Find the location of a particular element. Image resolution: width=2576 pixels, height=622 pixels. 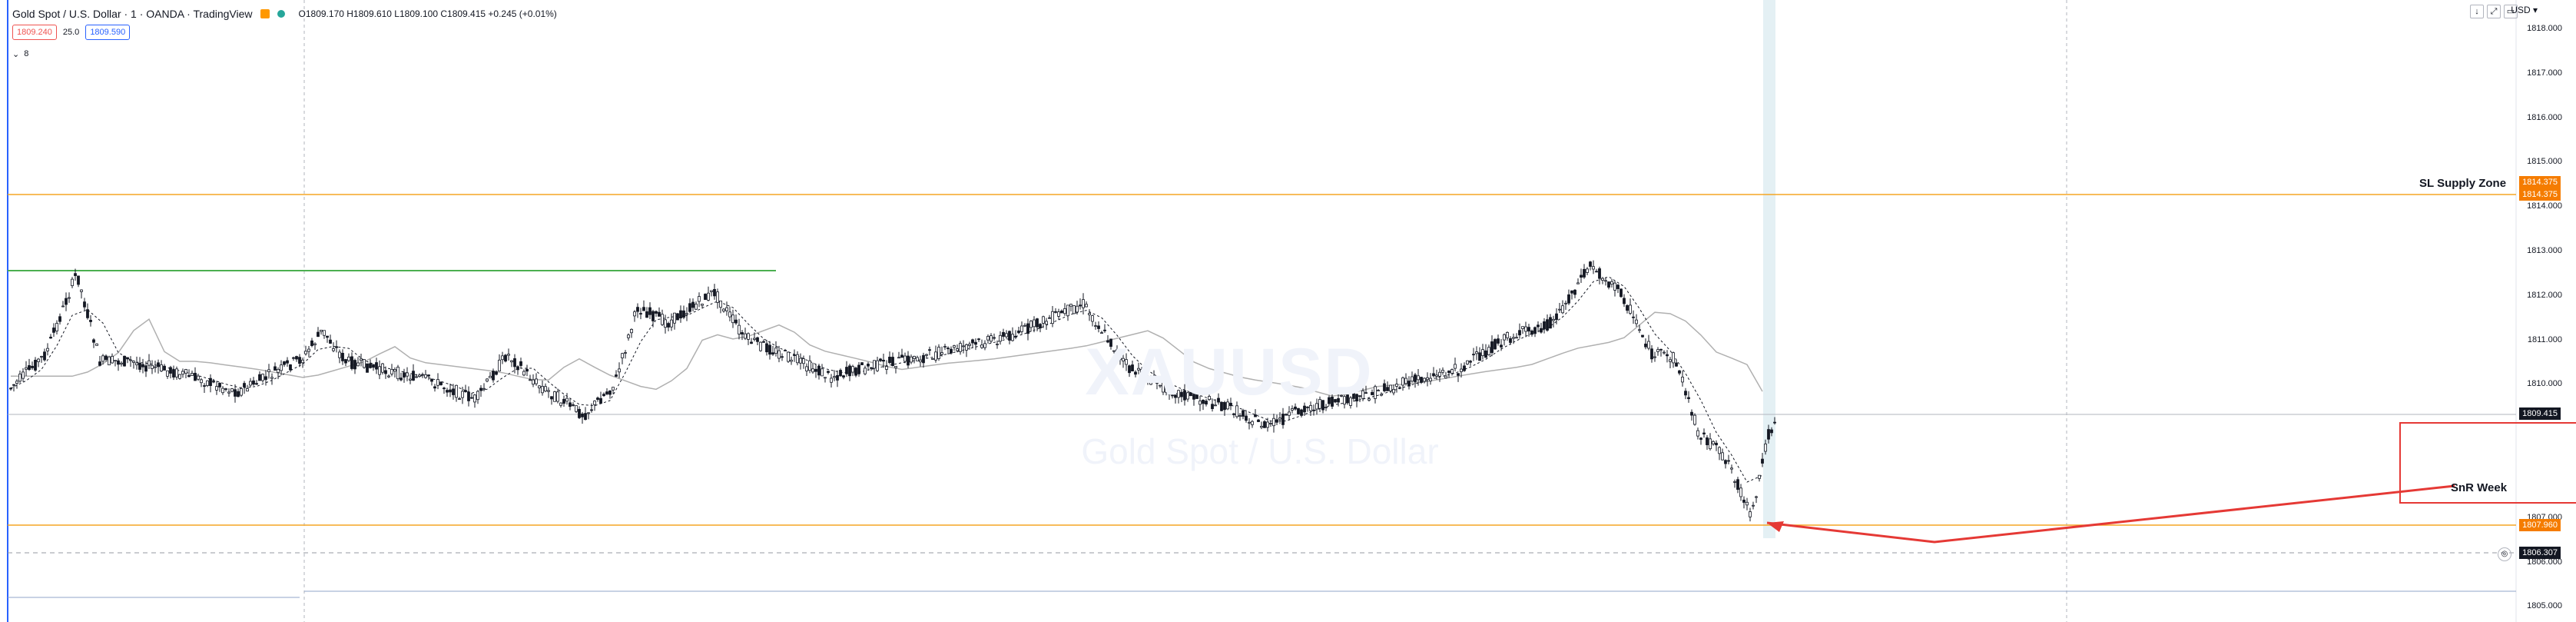

watermark-symbol: XAUUSD is located at coordinates (1229, 372).